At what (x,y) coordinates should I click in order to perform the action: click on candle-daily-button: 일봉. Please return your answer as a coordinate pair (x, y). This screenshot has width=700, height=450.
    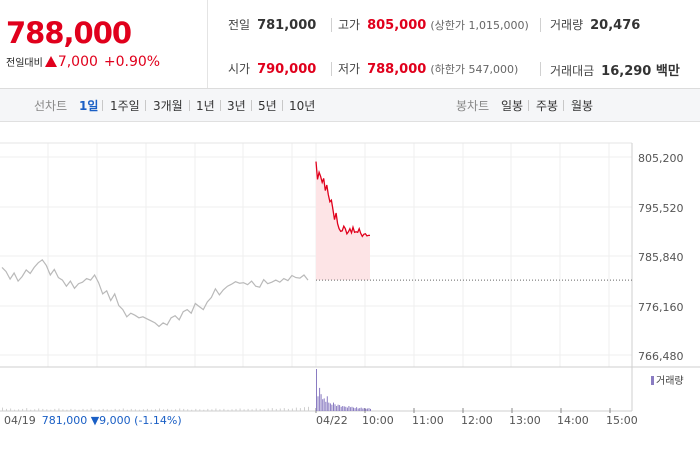
    Looking at the image, I should click on (512, 106).